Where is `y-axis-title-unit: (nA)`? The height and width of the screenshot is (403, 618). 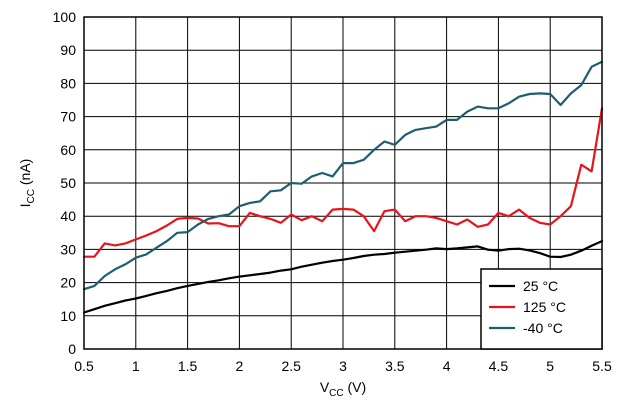
y-axis-title-unit: (nA) is located at coordinates (25, 174).